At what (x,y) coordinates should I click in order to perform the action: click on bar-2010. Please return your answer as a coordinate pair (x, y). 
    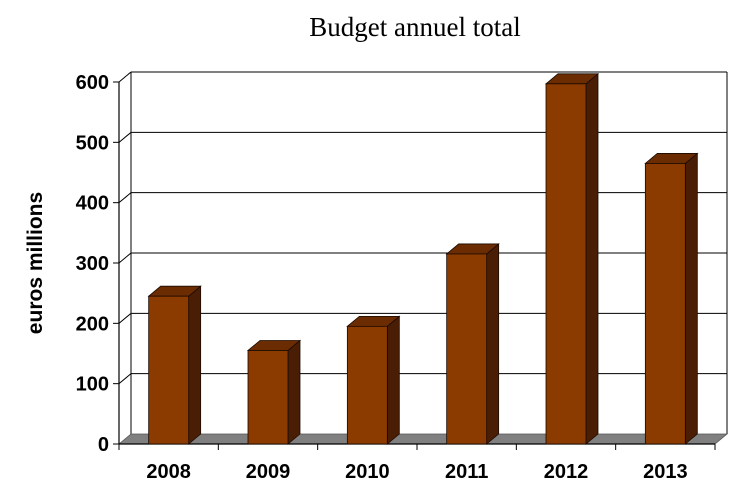
    Looking at the image, I should click on (373, 380).